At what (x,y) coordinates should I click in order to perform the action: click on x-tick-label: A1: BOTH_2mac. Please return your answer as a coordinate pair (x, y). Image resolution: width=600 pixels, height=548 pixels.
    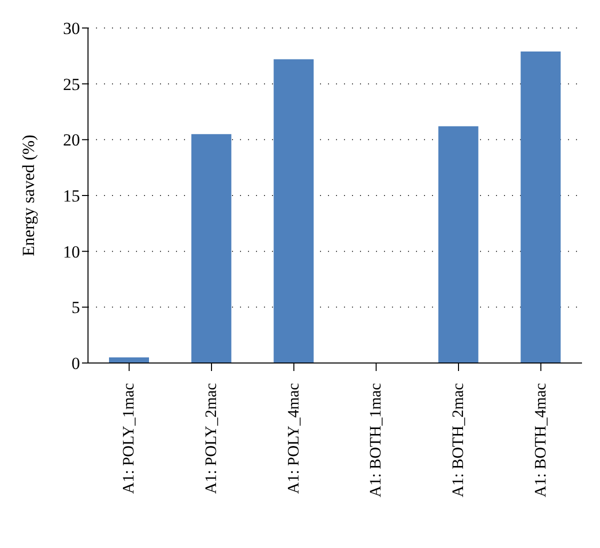
    Looking at the image, I should click on (458, 440).